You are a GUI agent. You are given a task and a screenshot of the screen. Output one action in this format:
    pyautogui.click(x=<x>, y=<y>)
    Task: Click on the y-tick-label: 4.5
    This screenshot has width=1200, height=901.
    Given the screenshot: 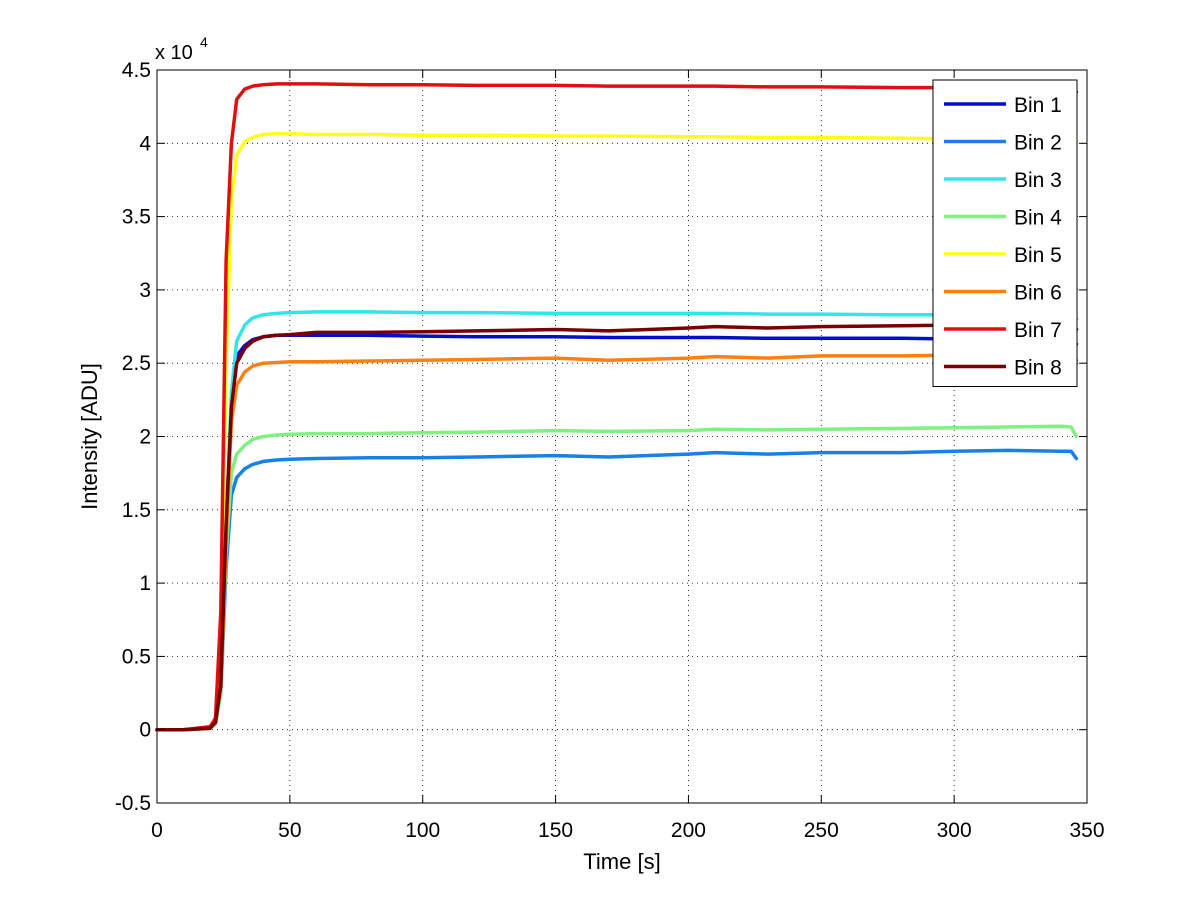 What is the action you would take?
    pyautogui.click(x=136, y=70)
    